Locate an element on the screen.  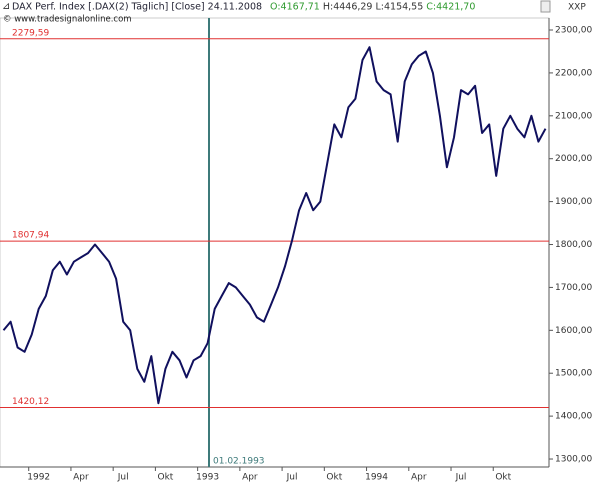
x-tick-label: 1992 is located at coordinates (38, 478).